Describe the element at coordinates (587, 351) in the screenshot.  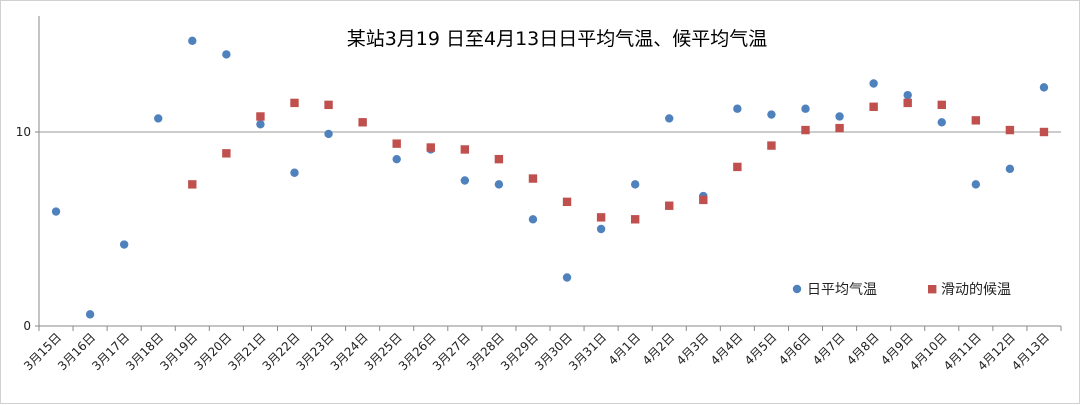
I see `x-tick-label: 3月31日` at that location.